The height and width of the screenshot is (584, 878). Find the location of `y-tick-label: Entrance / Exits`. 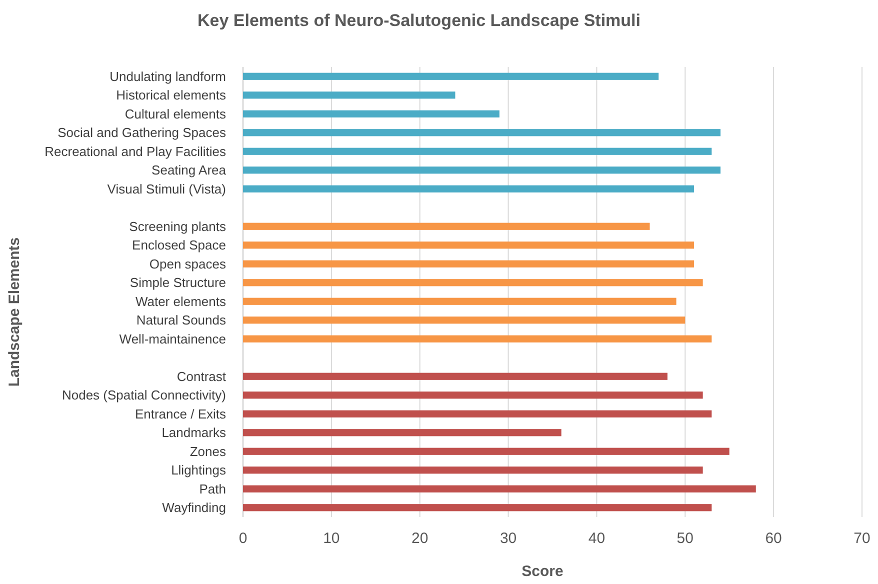

y-tick-label: Entrance / Exits is located at coordinates (180, 414).